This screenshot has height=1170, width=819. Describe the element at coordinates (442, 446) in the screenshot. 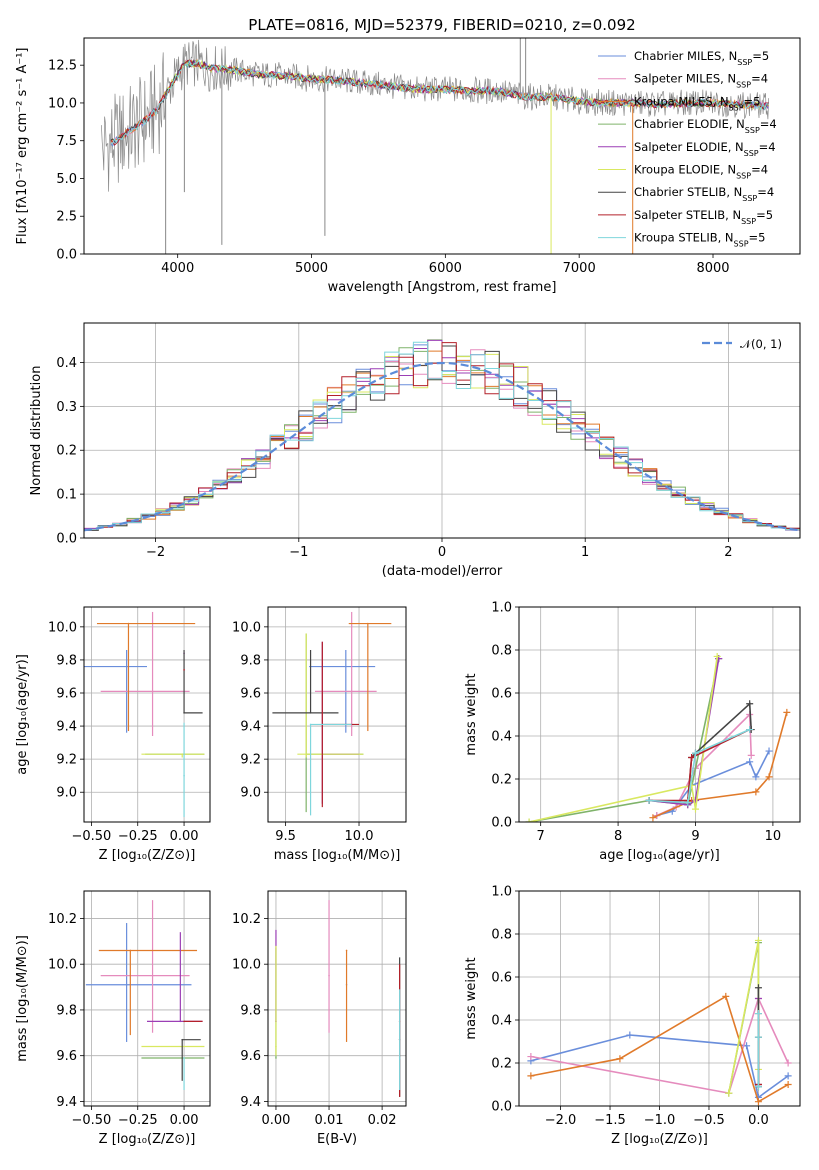

I see `gaussian-curve` at that location.